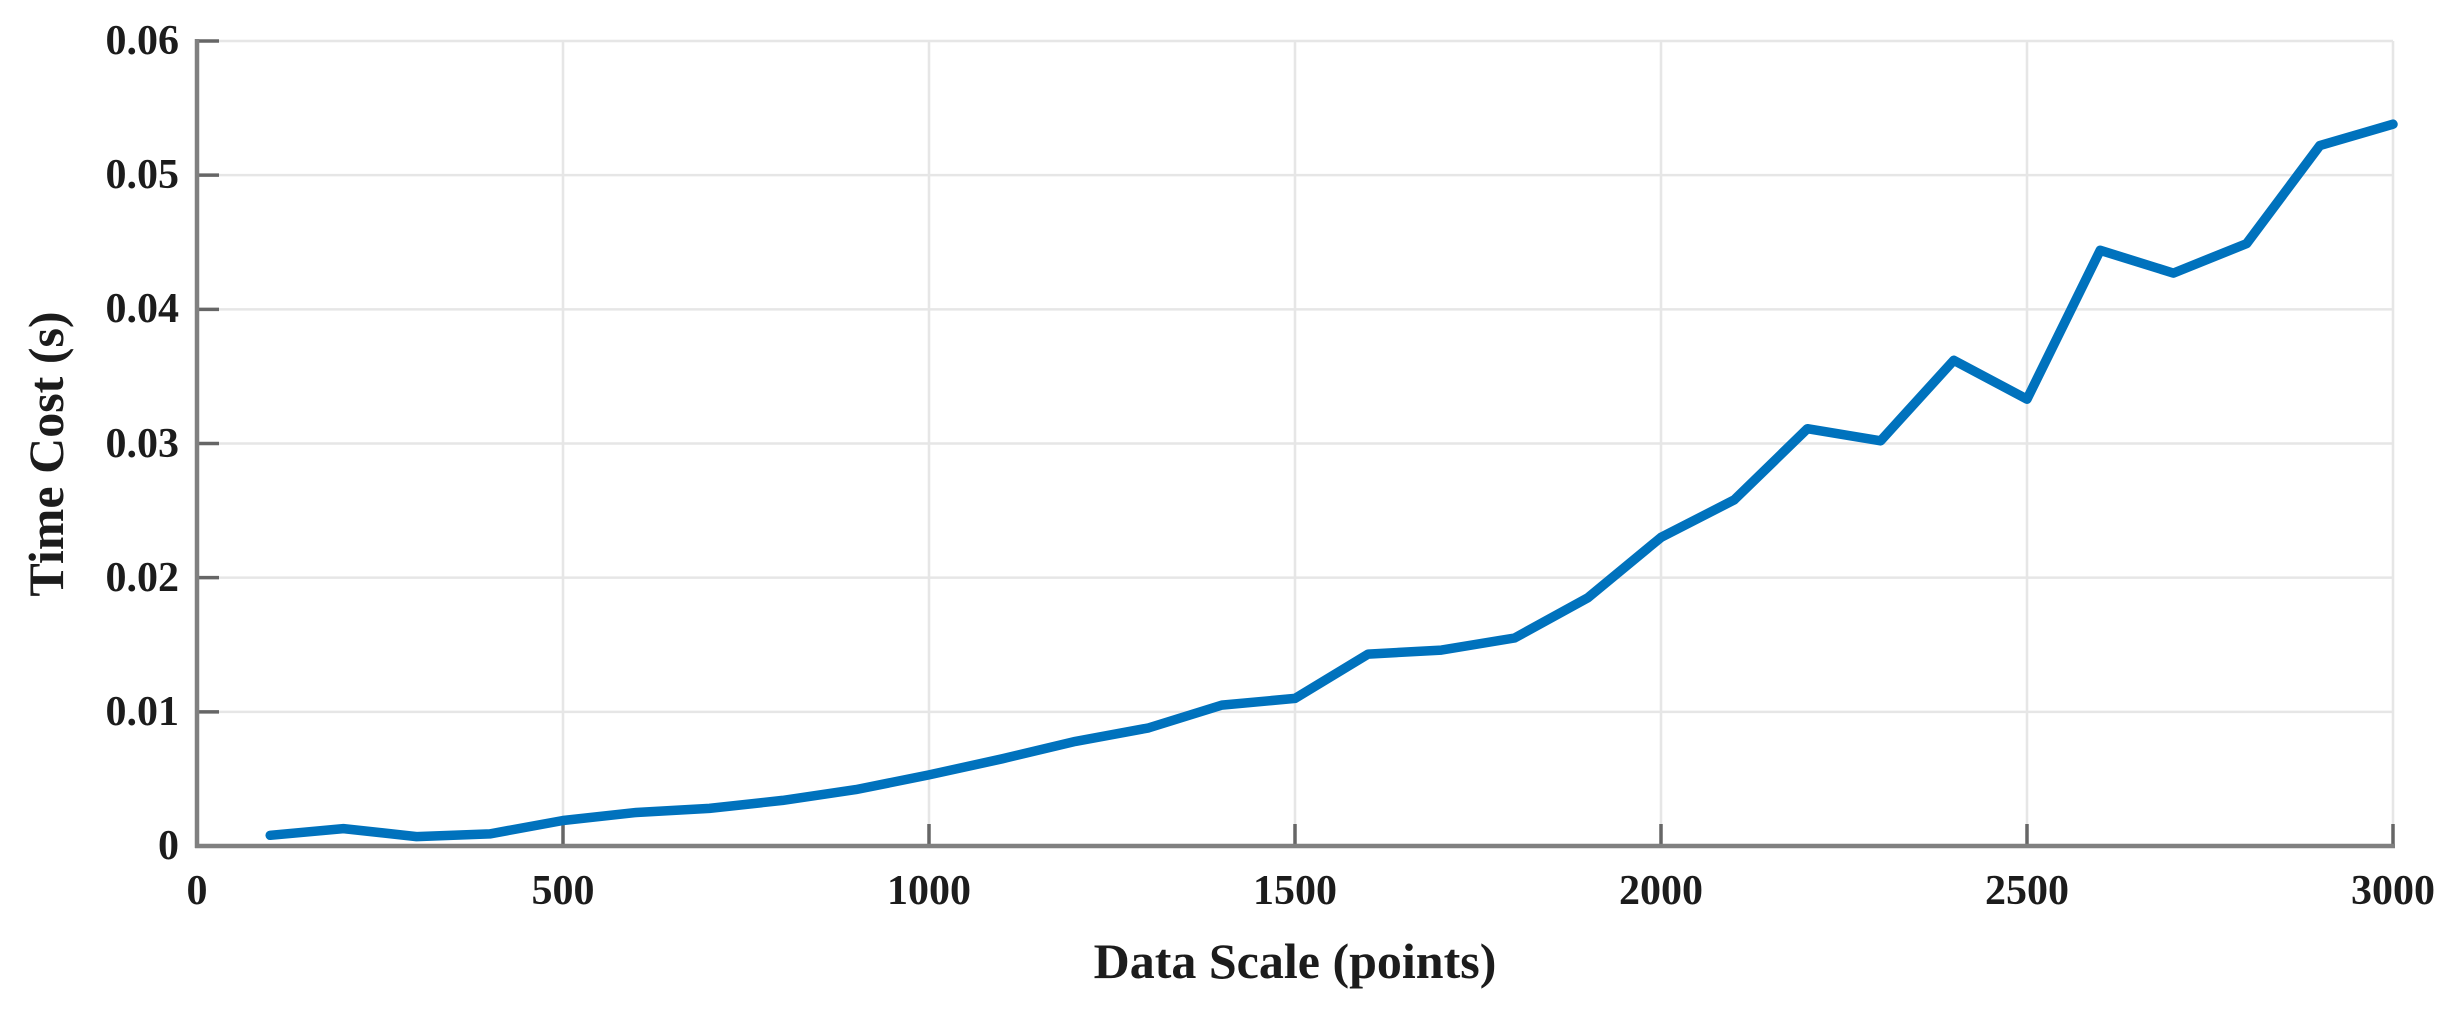 This screenshot has width=2463, height=1015. What do you see at coordinates (142, 309) in the screenshot?
I see `y-tick-label: 0.04` at bounding box center [142, 309].